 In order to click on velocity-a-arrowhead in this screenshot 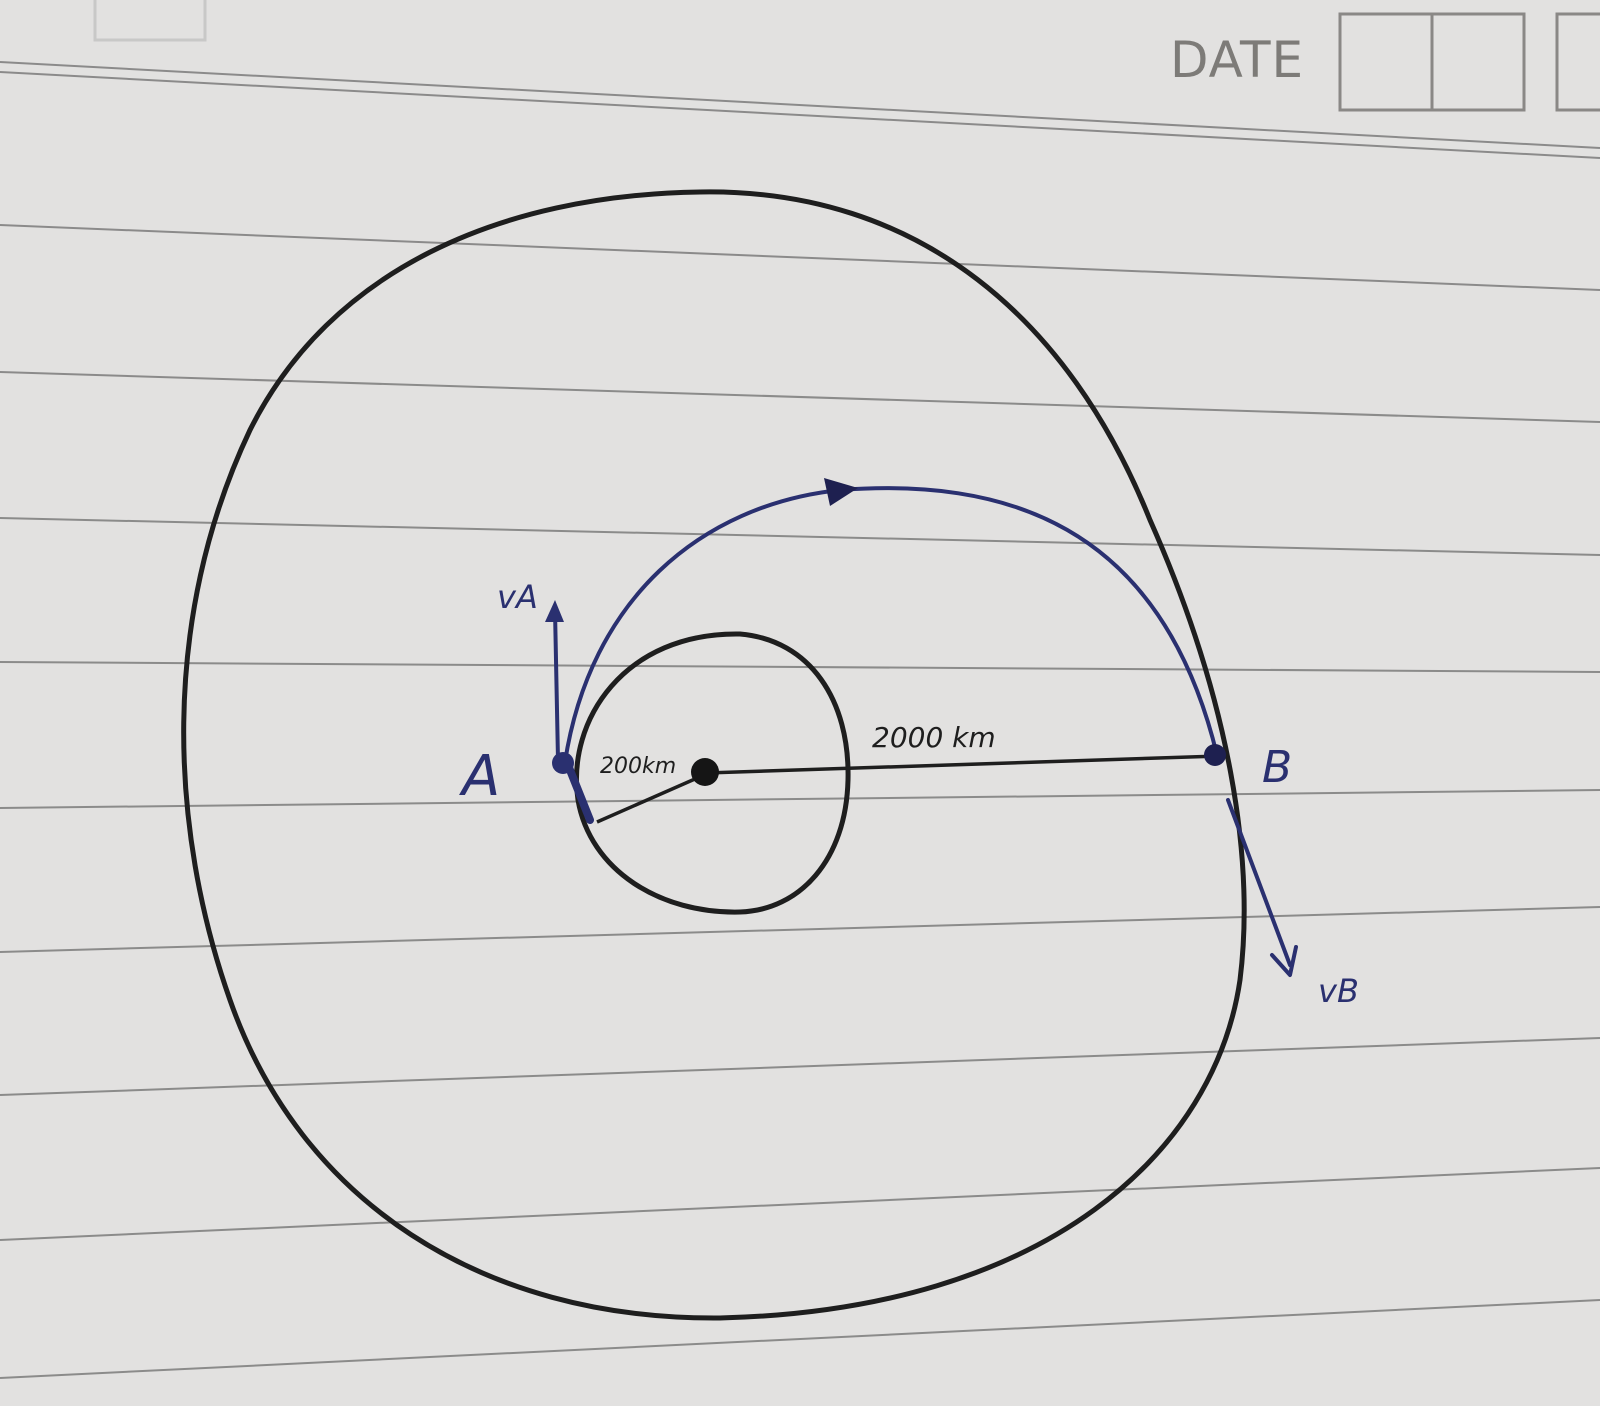, I will do `click(554, 611)`.